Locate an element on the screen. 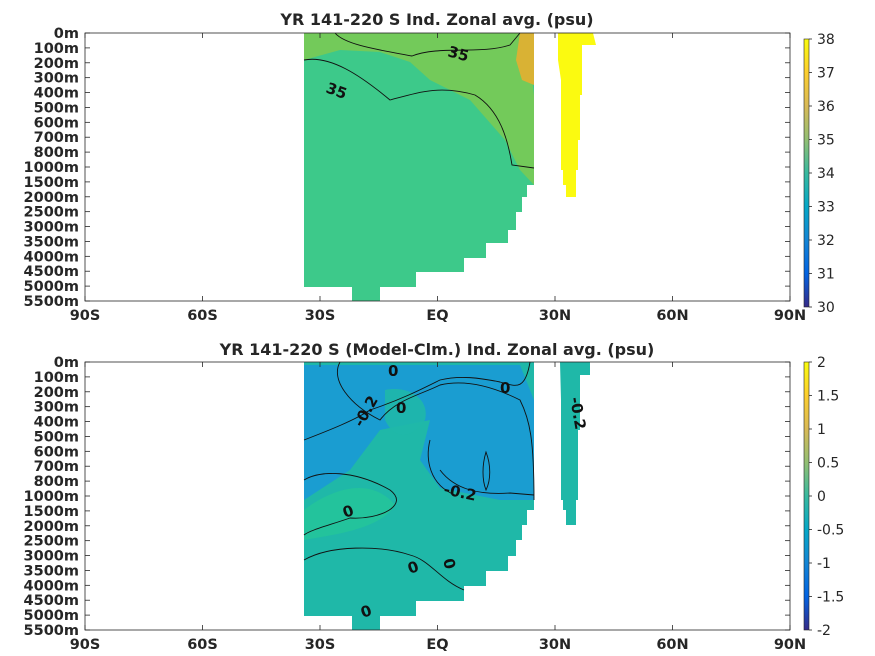 Image resolution: width=875 pixels, height=656 pixels. colorbar-tick-label: 0 is located at coordinates (821, 497).